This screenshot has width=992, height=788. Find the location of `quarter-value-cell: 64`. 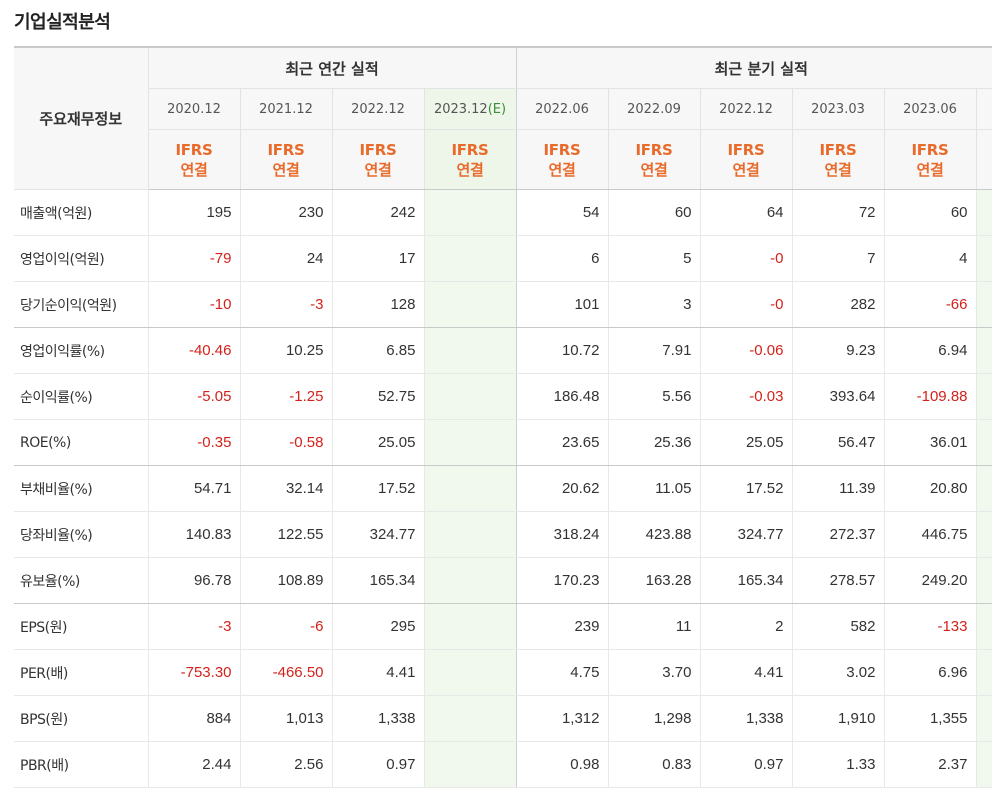

quarter-value-cell: 64 is located at coordinates (745, 212).